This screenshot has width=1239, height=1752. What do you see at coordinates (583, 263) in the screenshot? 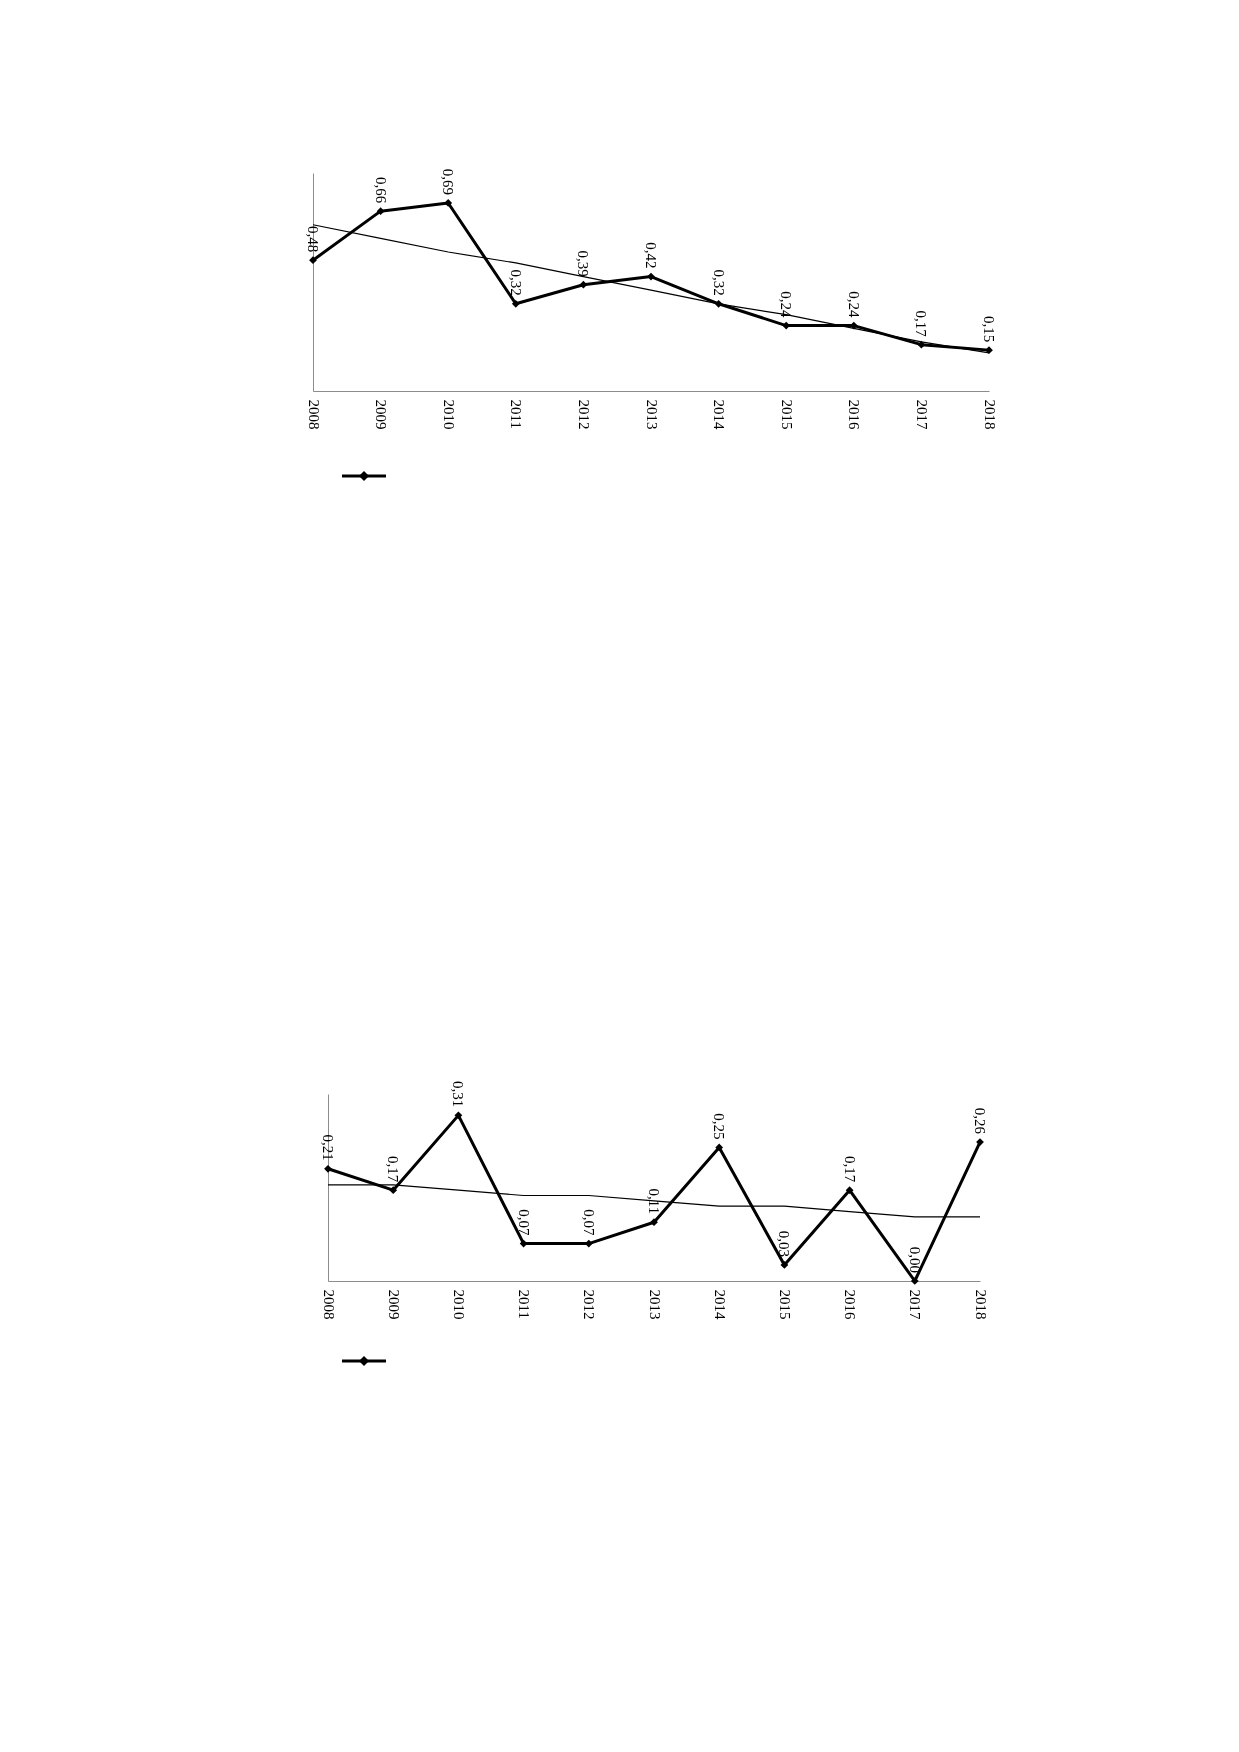
I see `data-label: 0,39` at bounding box center [583, 263].